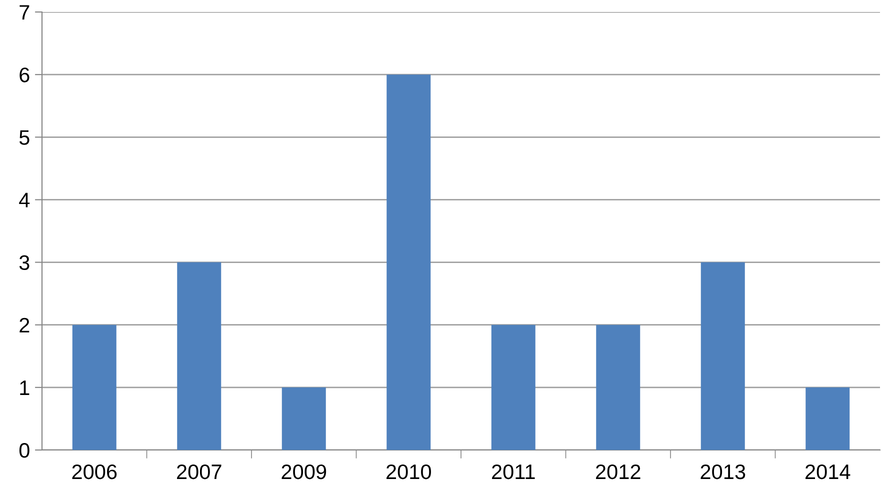  I want to click on y-tick-label: 7, so click(25, 12).